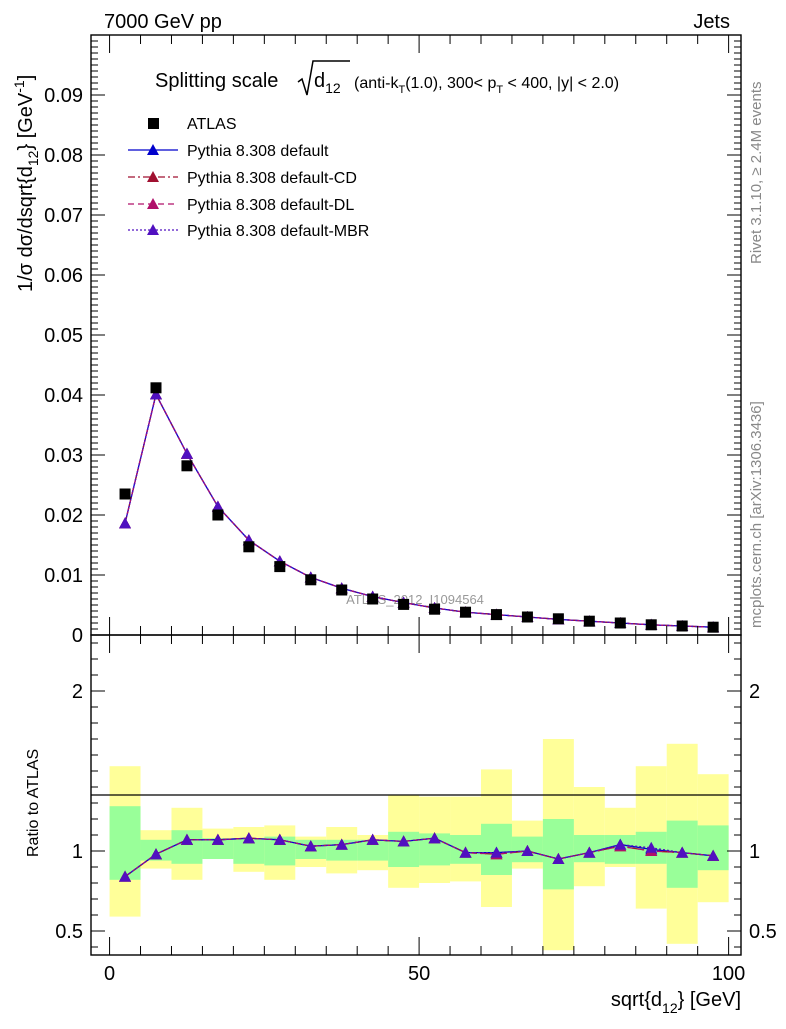  I want to click on x-tick-label: 100, so click(728, 974).